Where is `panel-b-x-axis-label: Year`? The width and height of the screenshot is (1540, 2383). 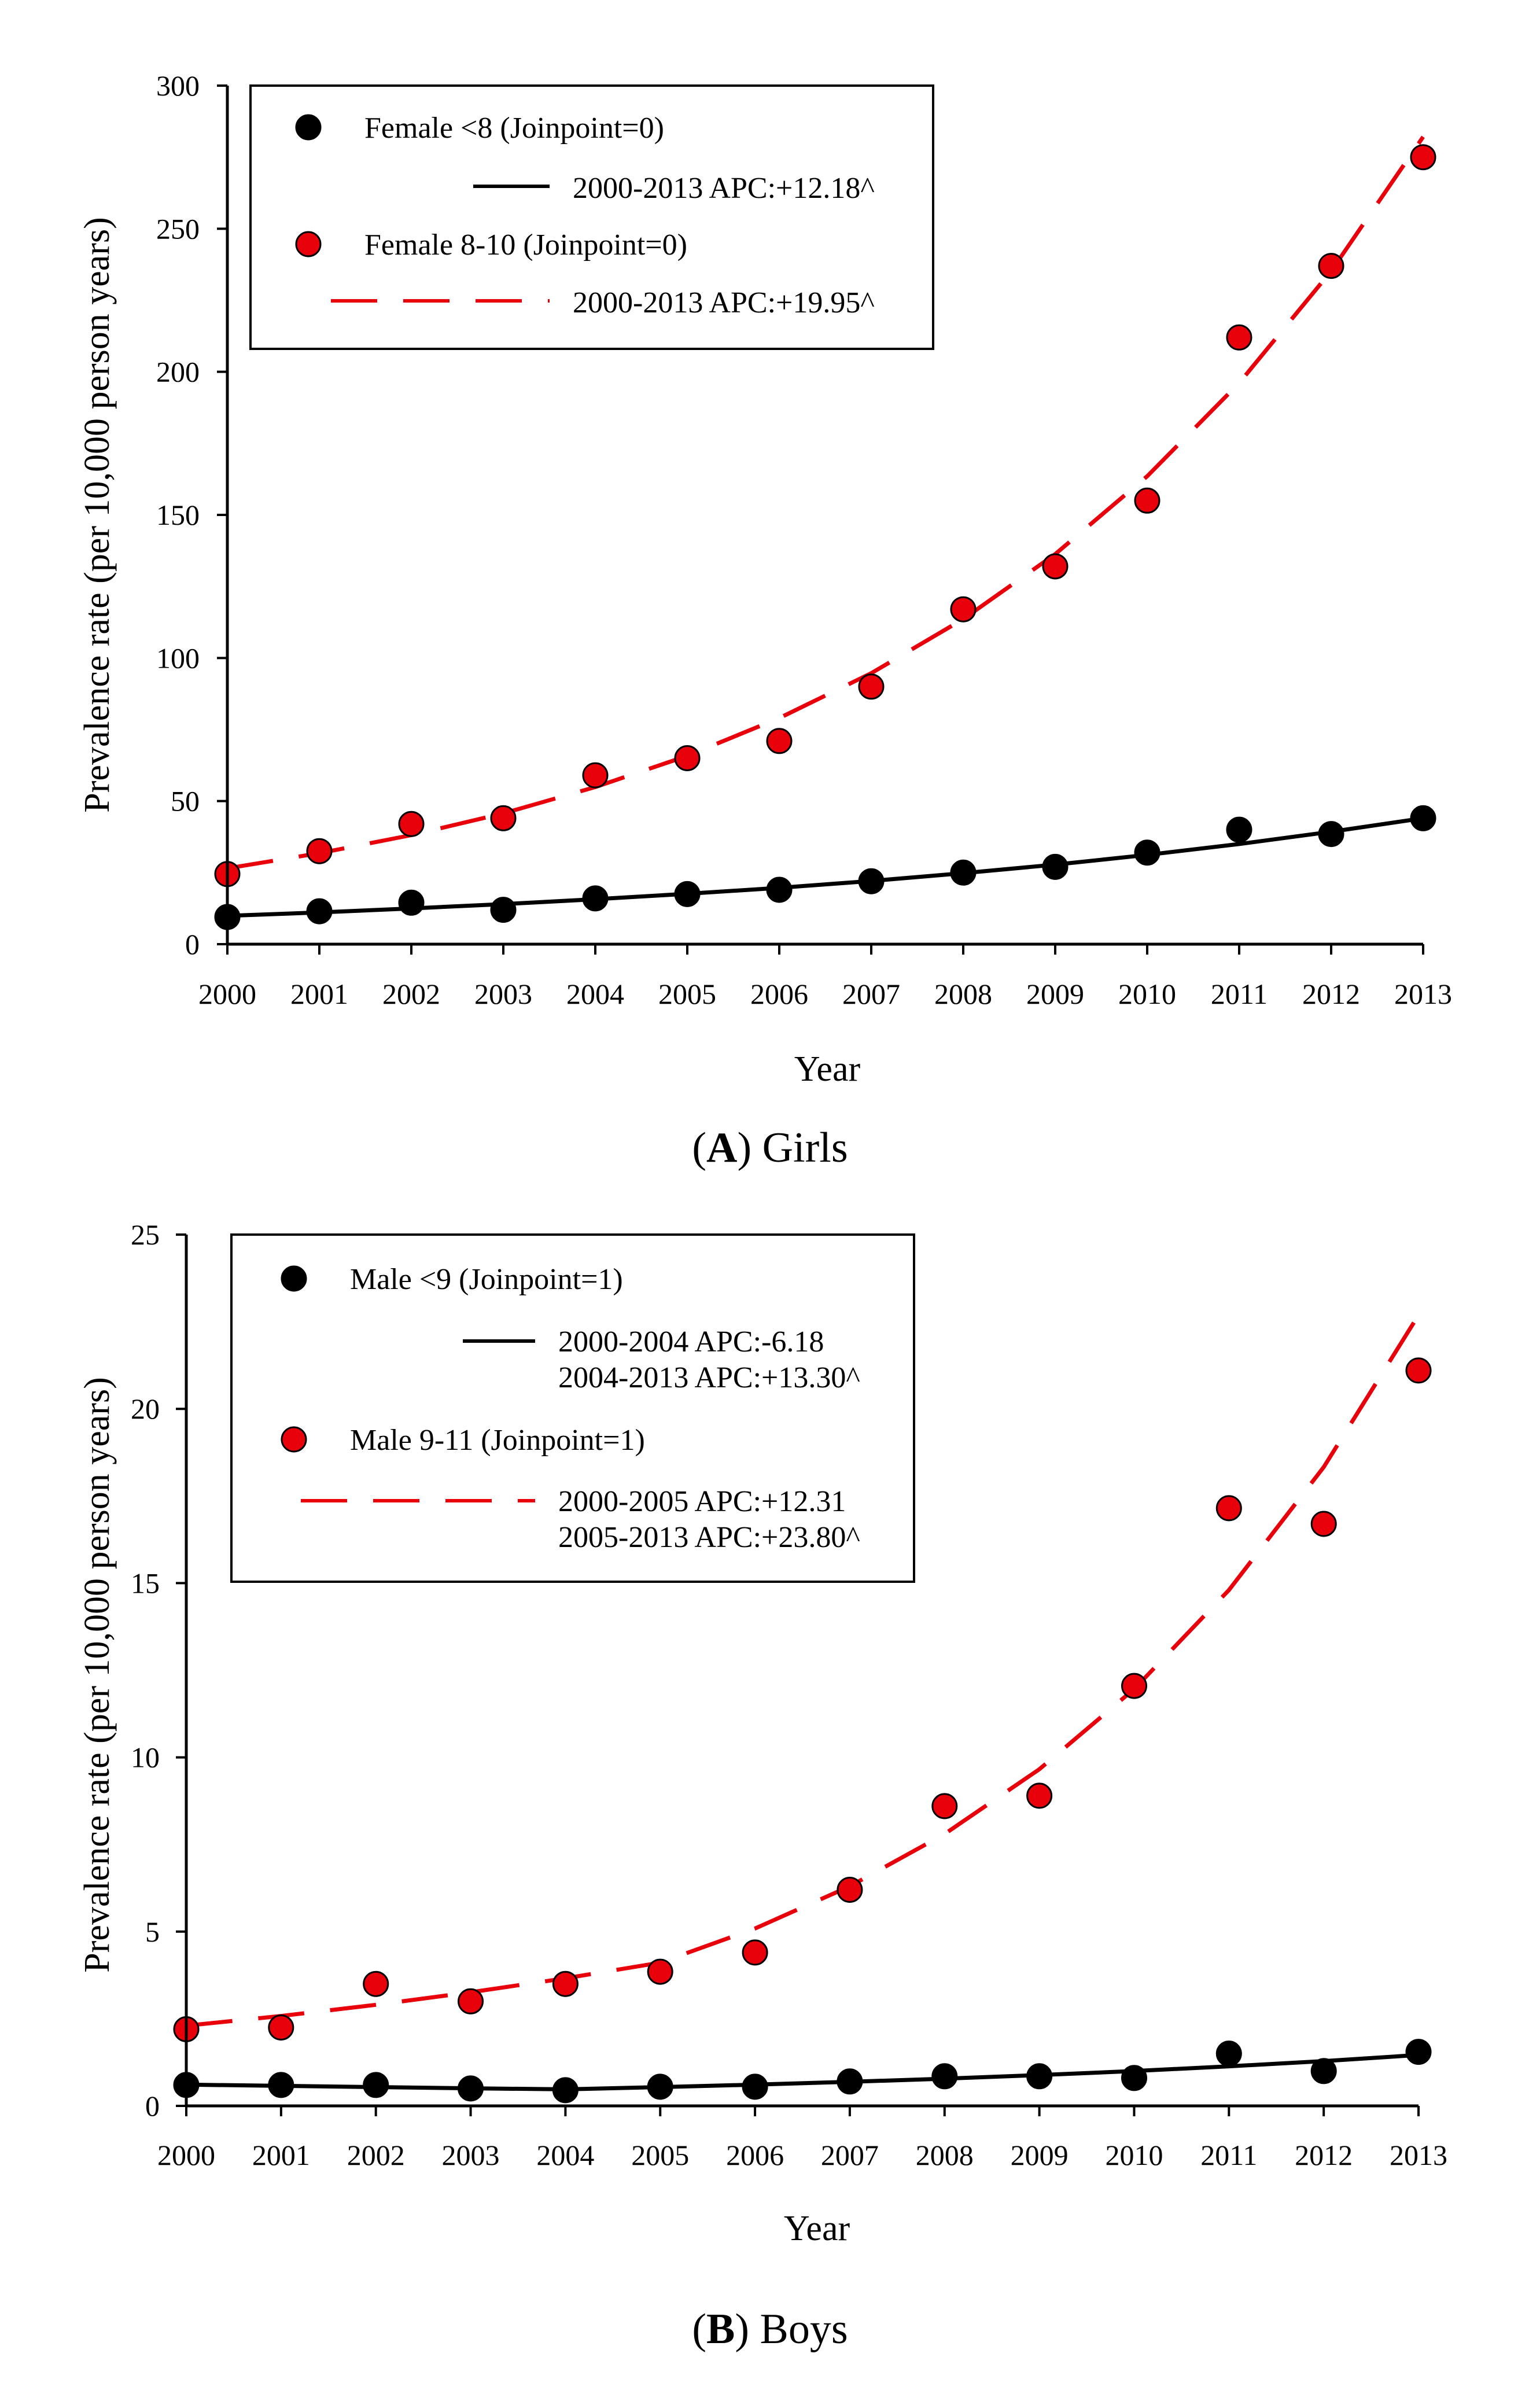 panel-b-x-axis-label: Year is located at coordinates (817, 2228).